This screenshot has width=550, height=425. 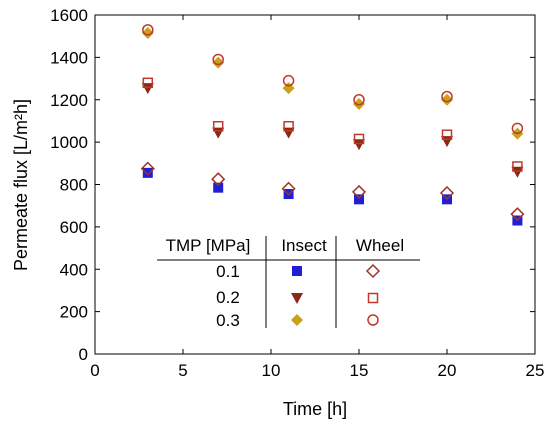 I want to click on legend-marker-square-open, so click(x=373, y=298).